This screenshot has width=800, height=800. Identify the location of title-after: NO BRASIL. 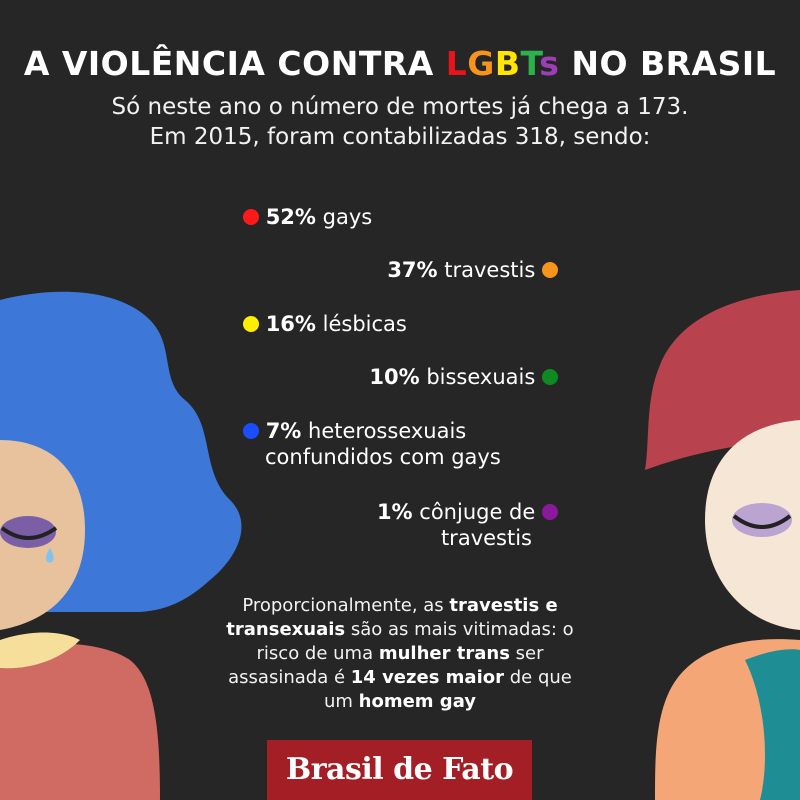
(668, 63).